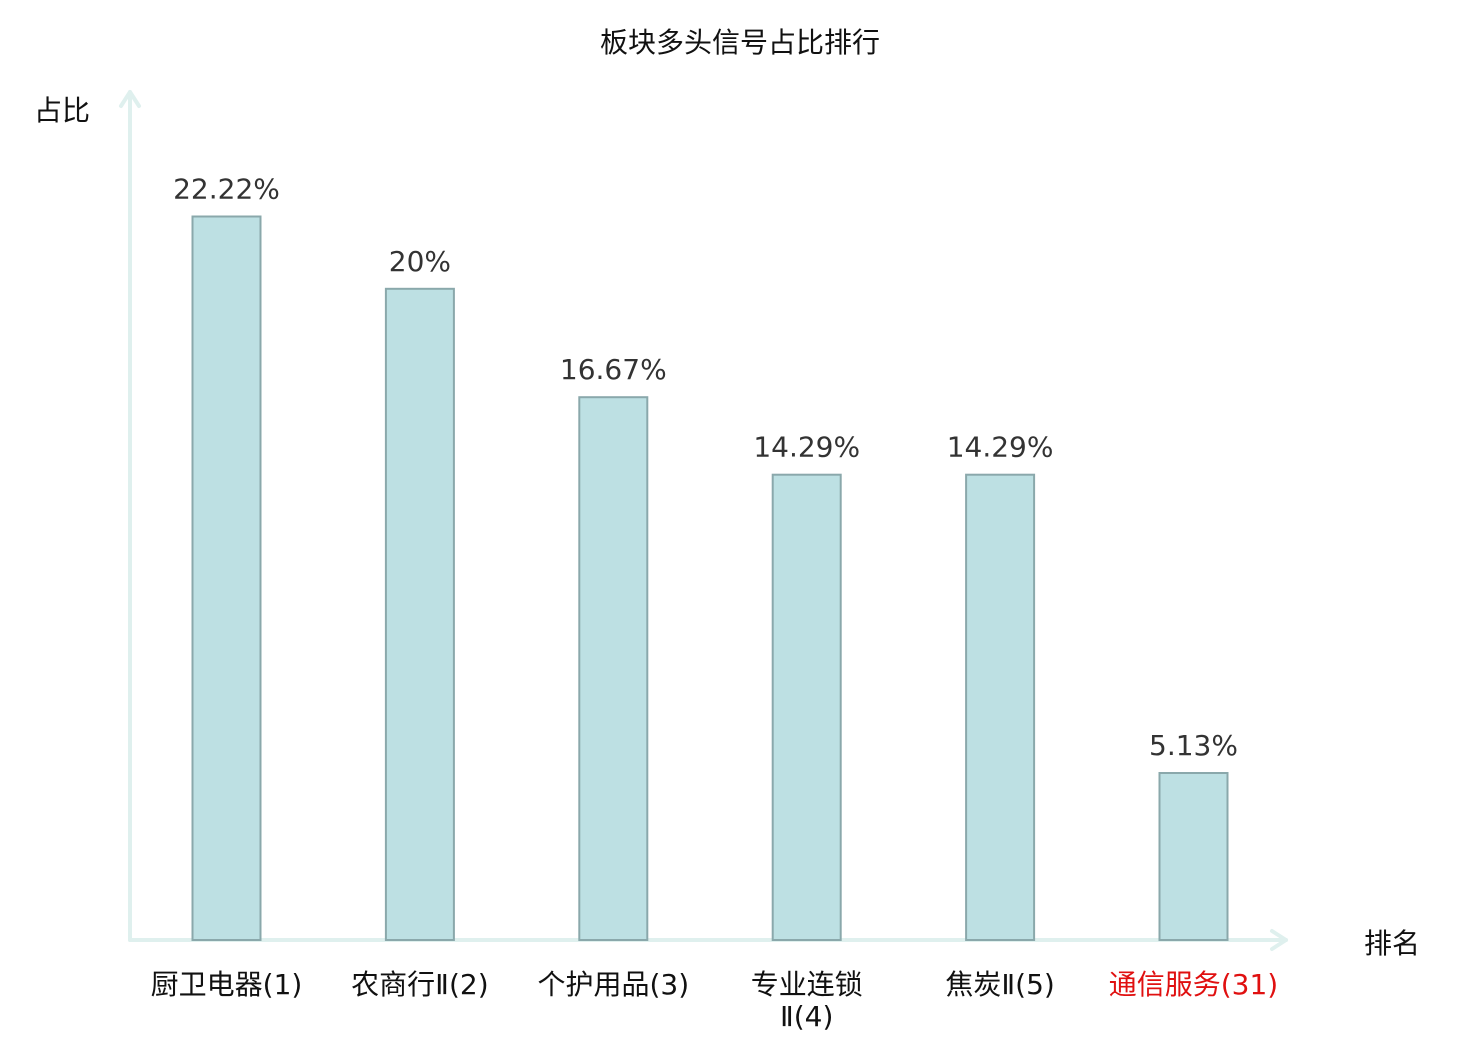 The image size is (1480, 1044). What do you see at coordinates (1392, 943) in the screenshot?
I see `x-axis-label: 排名` at bounding box center [1392, 943].